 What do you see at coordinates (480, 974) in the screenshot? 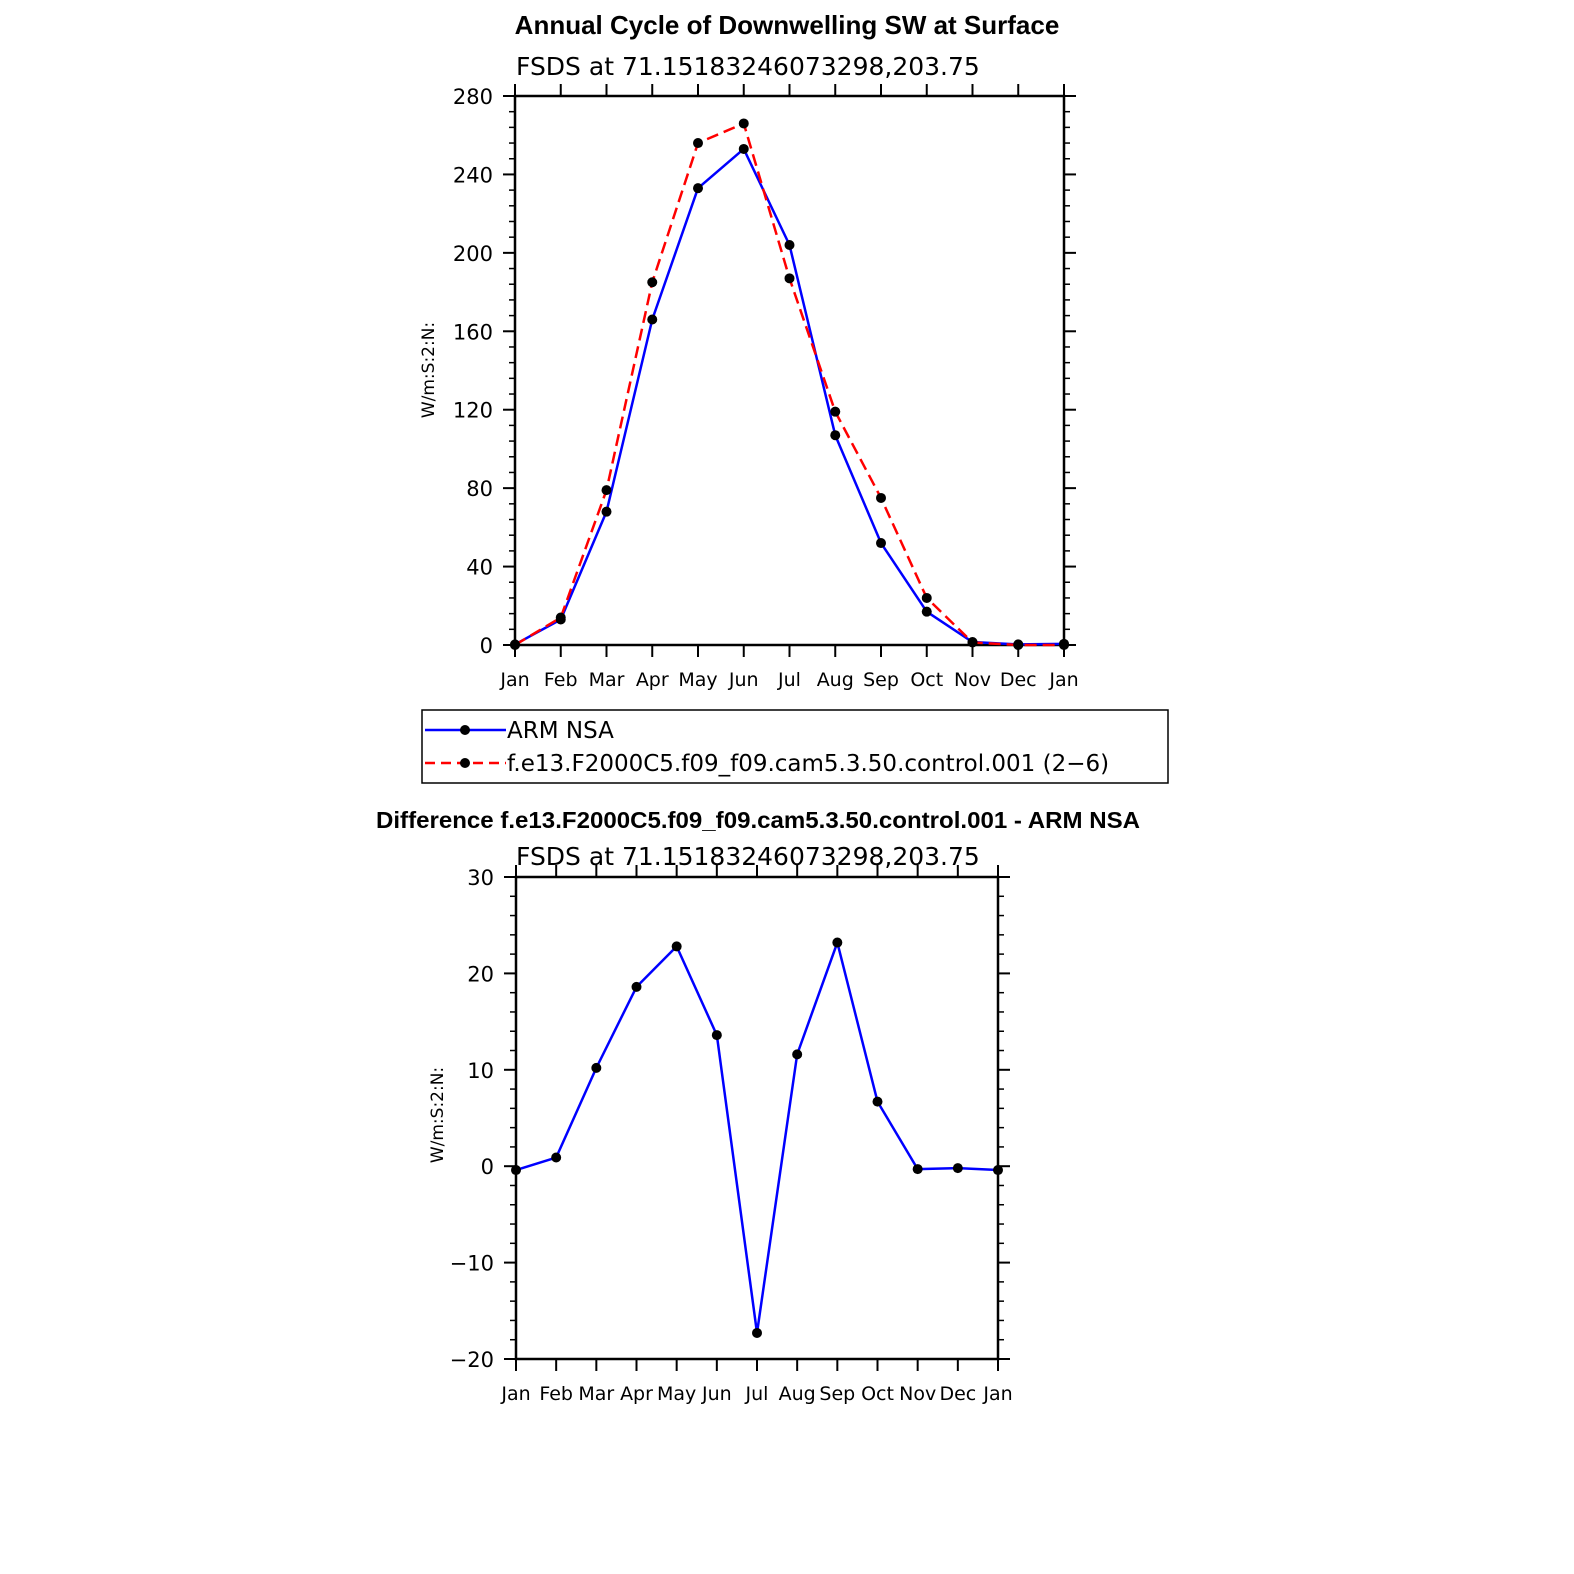
I see `y-tick-label: 20` at bounding box center [480, 974].